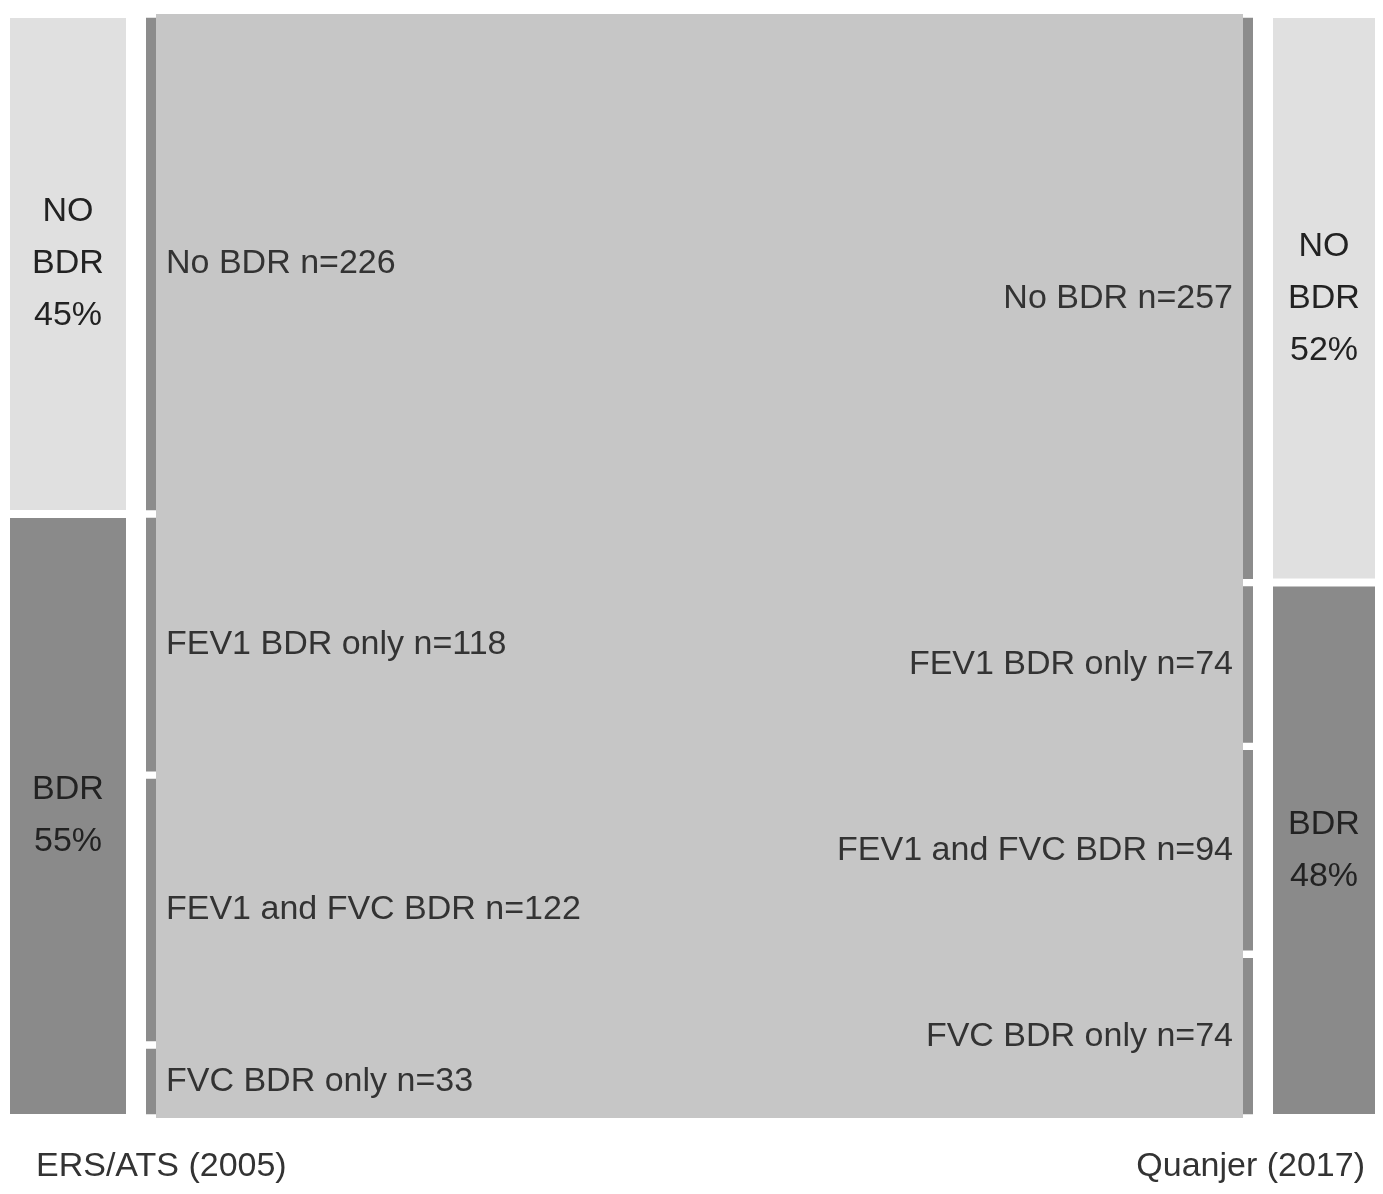  Describe the element at coordinates (161, 1164) in the screenshot. I see `category-label: ERS/ATS (2005)` at that location.